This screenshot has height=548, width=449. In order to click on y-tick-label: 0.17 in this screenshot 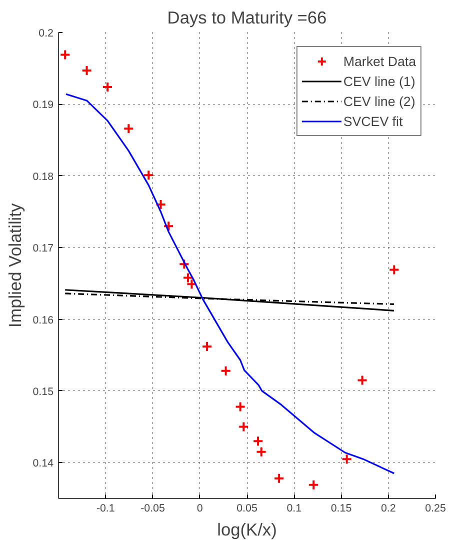, I will do `click(43, 248)`.